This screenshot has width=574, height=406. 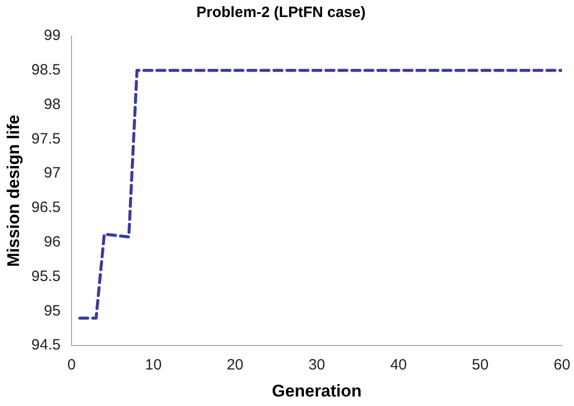 What do you see at coordinates (46, 276) in the screenshot?
I see `y-tick-label: 95.5` at bounding box center [46, 276].